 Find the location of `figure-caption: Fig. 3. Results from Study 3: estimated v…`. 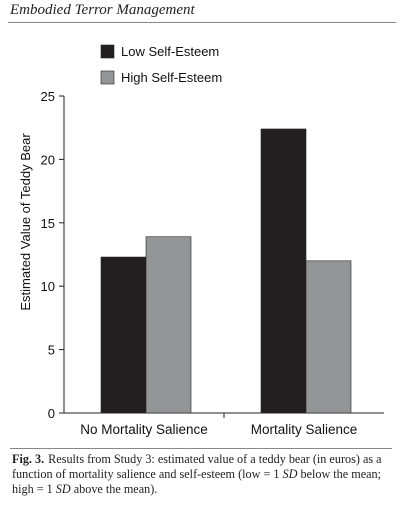

figure-caption: Fig. 3. Results from Study 3: estimated v… is located at coordinates (202, 474).